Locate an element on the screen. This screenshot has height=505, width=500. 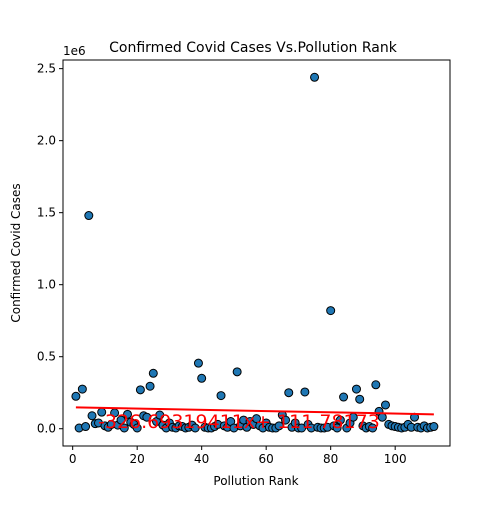
x-tick-label: 40 is located at coordinates (201, 459).